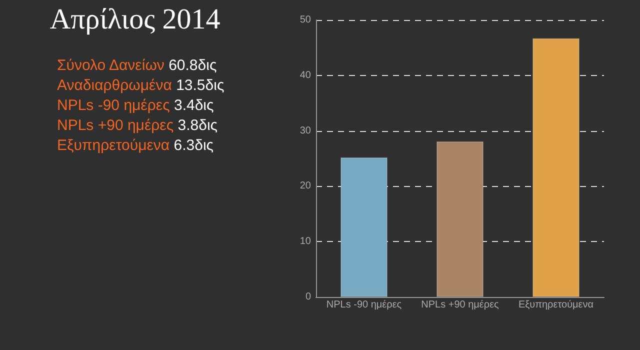 The width and height of the screenshot is (640, 350). Describe the element at coordinates (306, 20) in the screenshot. I see `y-tick-label: 50` at that location.